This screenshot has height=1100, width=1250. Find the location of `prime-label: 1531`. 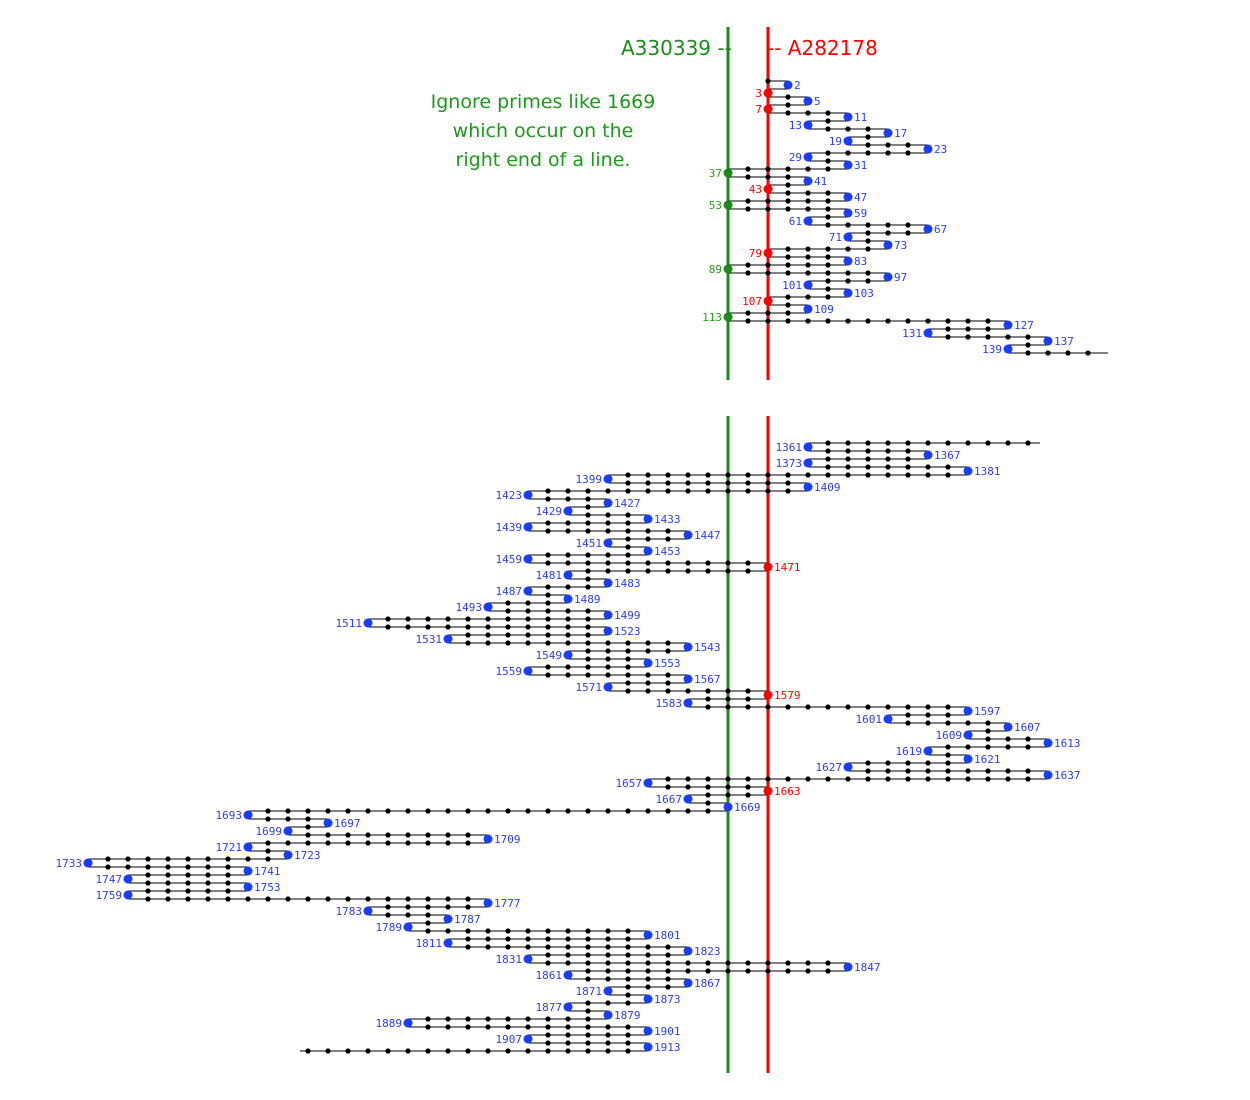

prime-label: 1531 is located at coordinates (429, 639).